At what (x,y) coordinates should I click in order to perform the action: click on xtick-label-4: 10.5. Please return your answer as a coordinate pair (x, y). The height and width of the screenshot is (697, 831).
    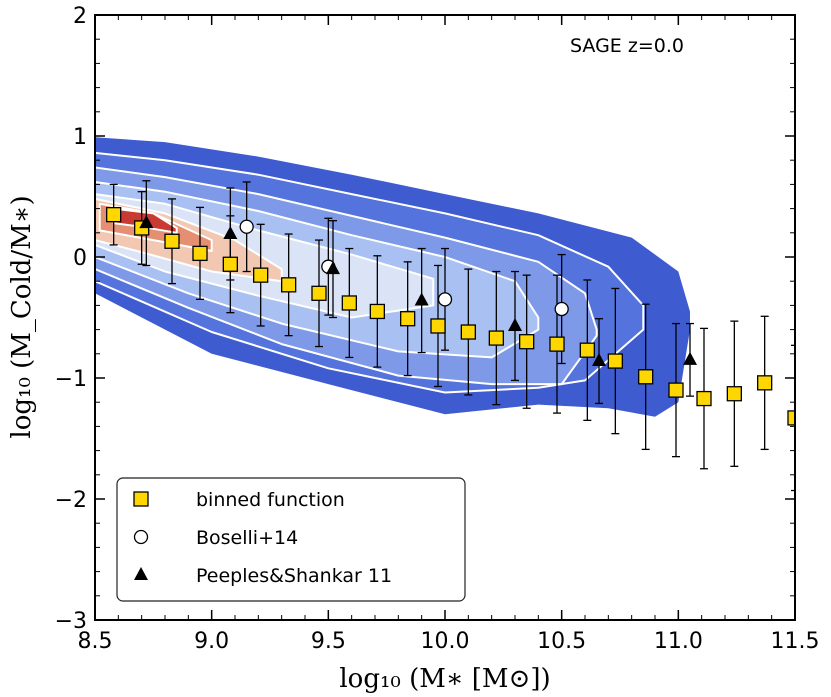
    Looking at the image, I should click on (561, 641).